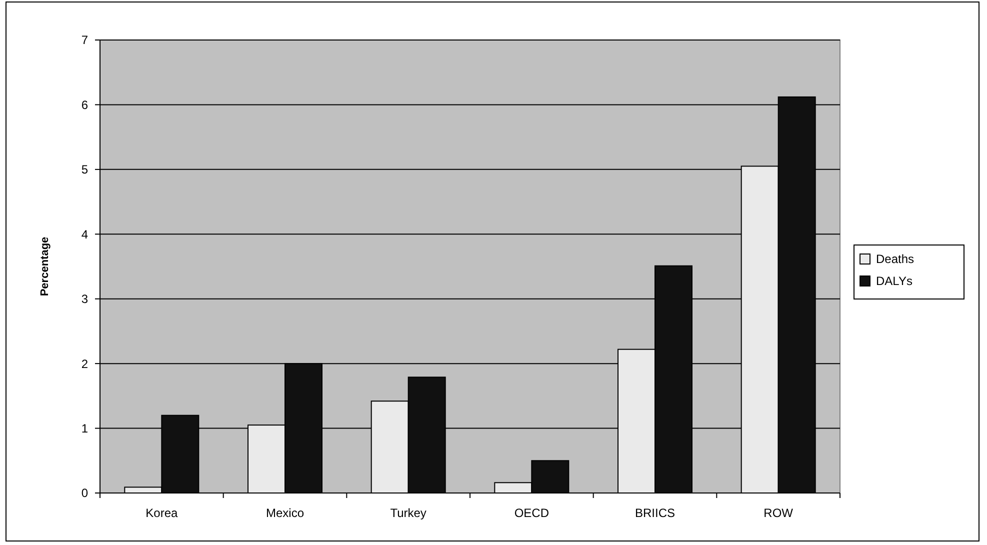 The image size is (987, 545). I want to click on x-tick-label: OECD, so click(532, 513).